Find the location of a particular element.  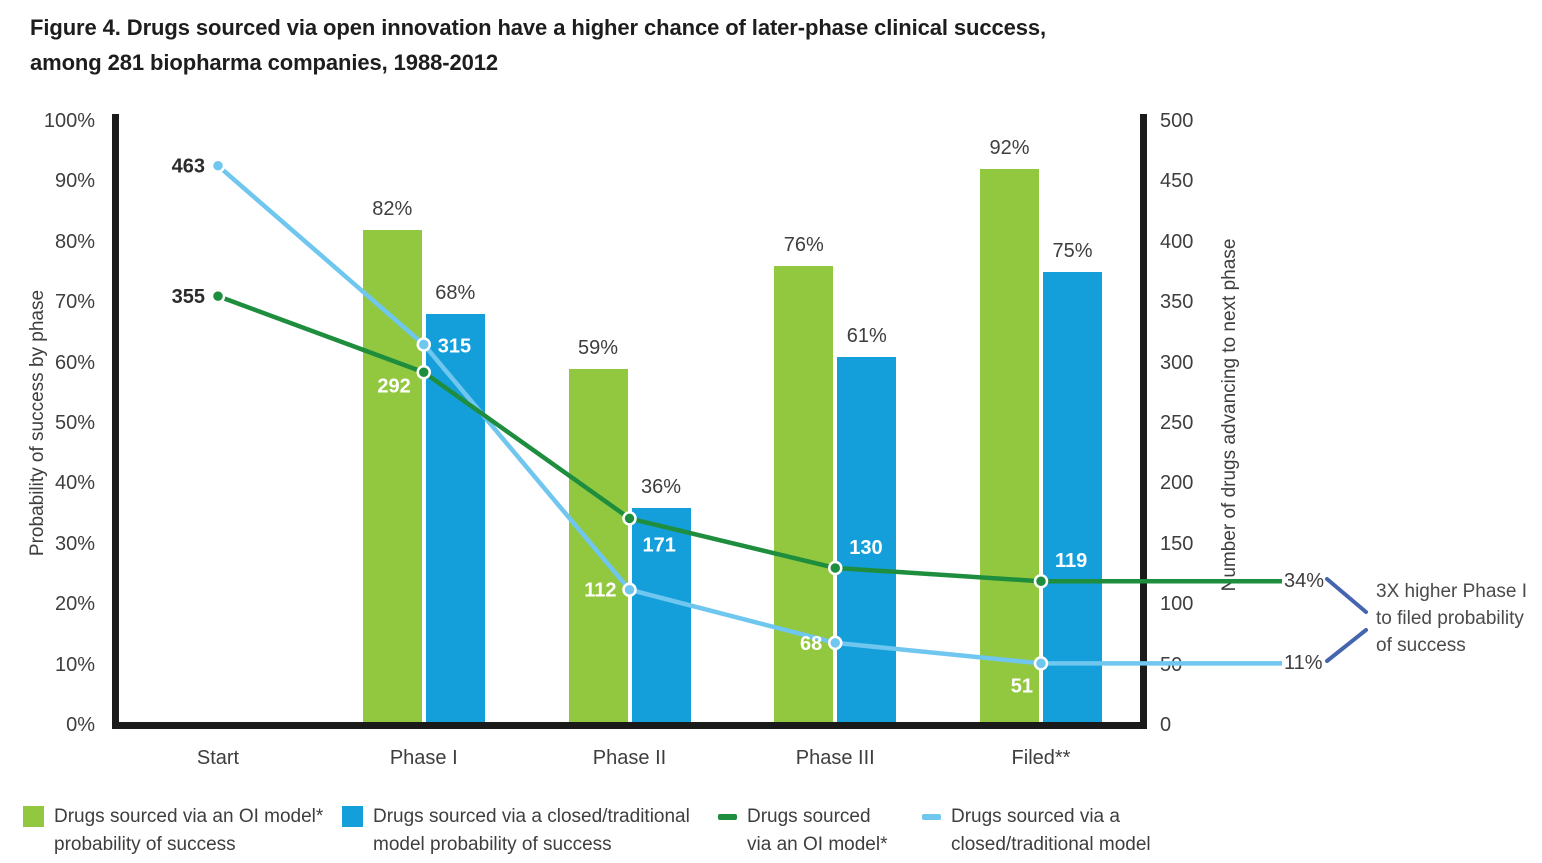

right-axis-tick: 0 is located at coordinates (1166, 725).